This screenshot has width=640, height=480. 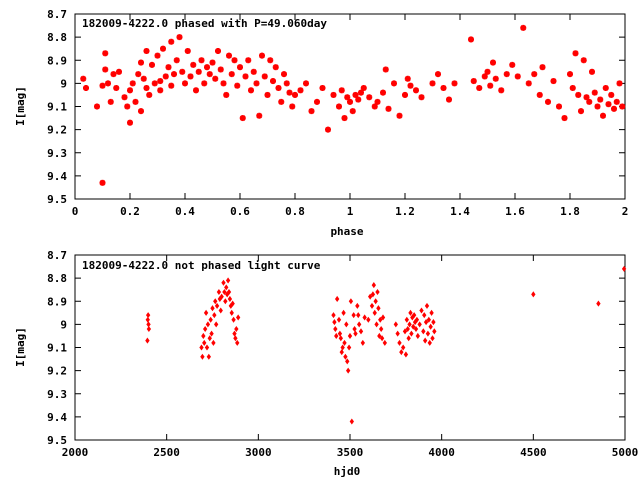 What do you see at coordinates (20, 106) in the screenshot?
I see `phased-plot-ylabel: I[mag]` at bounding box center [20, 106].